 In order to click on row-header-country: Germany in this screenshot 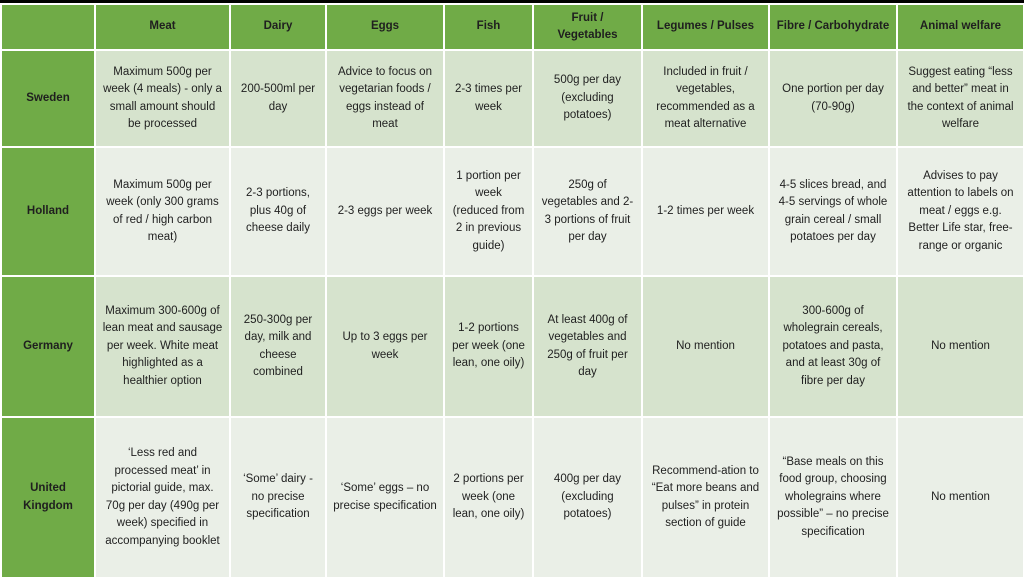, I will do `click(48, 346)`.